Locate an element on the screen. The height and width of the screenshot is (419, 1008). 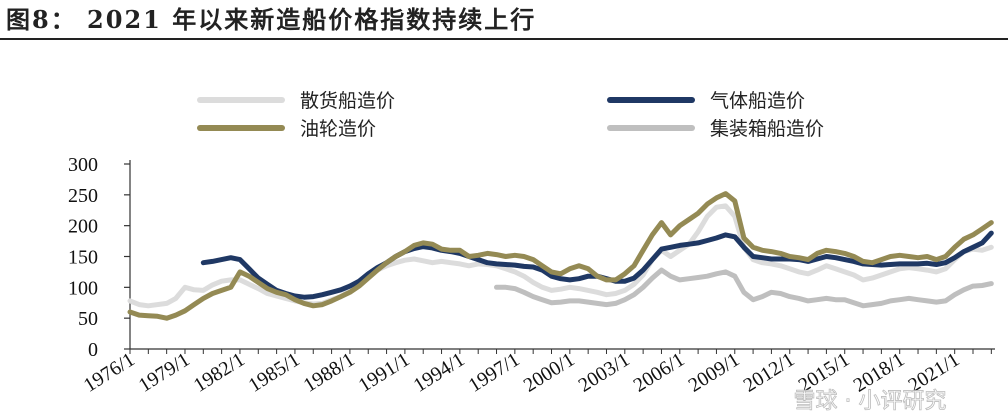
legend-label-1: 气体船造价 is located at coordinates (757, 101).